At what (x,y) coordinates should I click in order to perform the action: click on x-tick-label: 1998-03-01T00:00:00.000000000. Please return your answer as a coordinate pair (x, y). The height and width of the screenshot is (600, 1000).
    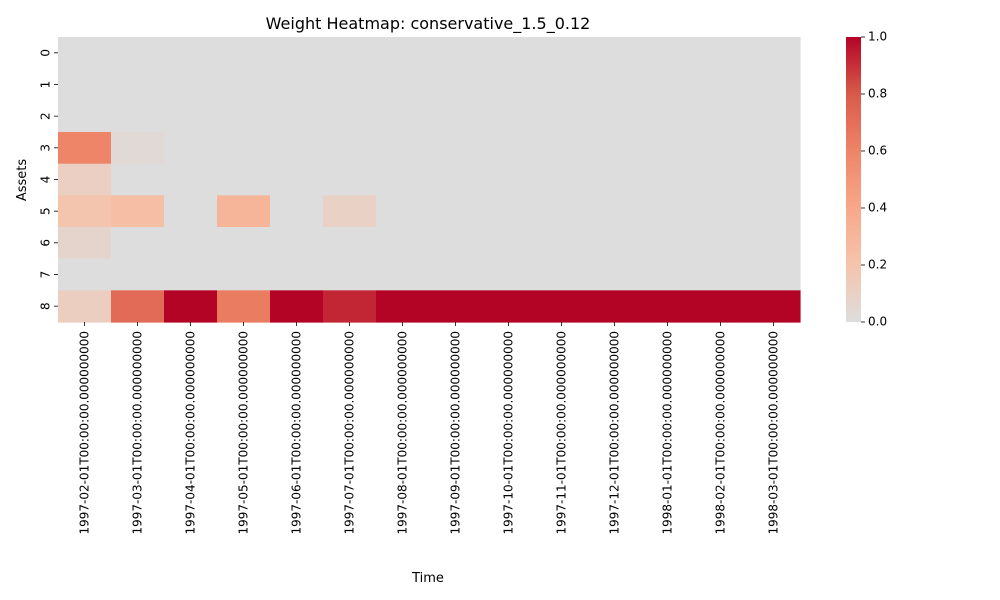
    Looking at the image, I should click on (774, 433).